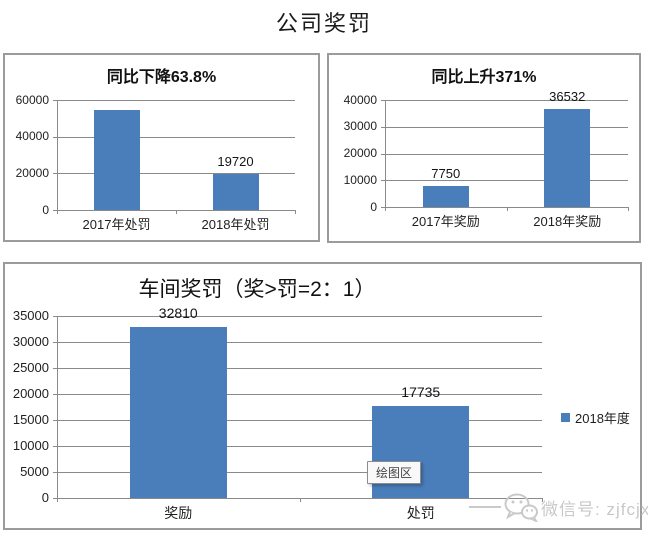 The height and width of the screenshot is (535, 648). I want to click on data-label: 17735, so click(421, 391).